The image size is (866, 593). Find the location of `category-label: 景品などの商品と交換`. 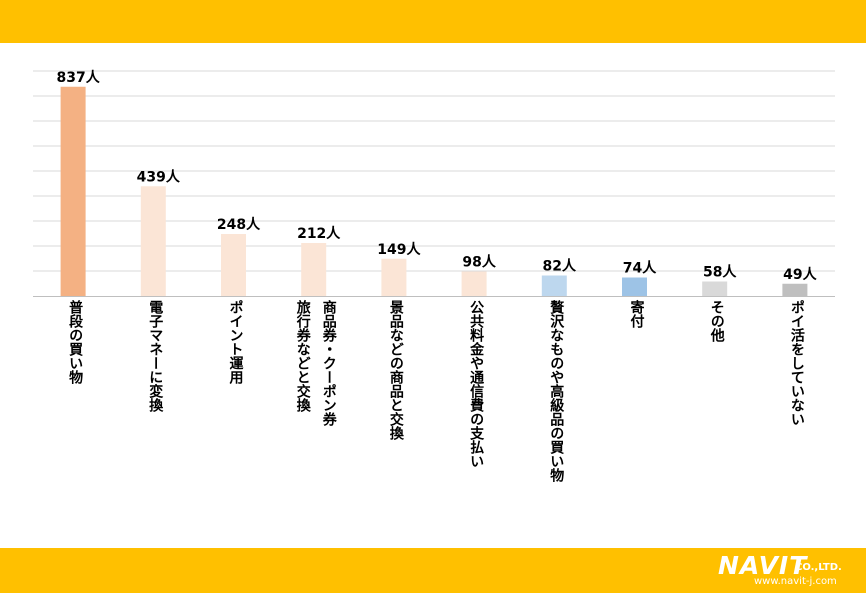

category-label: 景品などの商品と交換 is located at coordinates (395, 370).